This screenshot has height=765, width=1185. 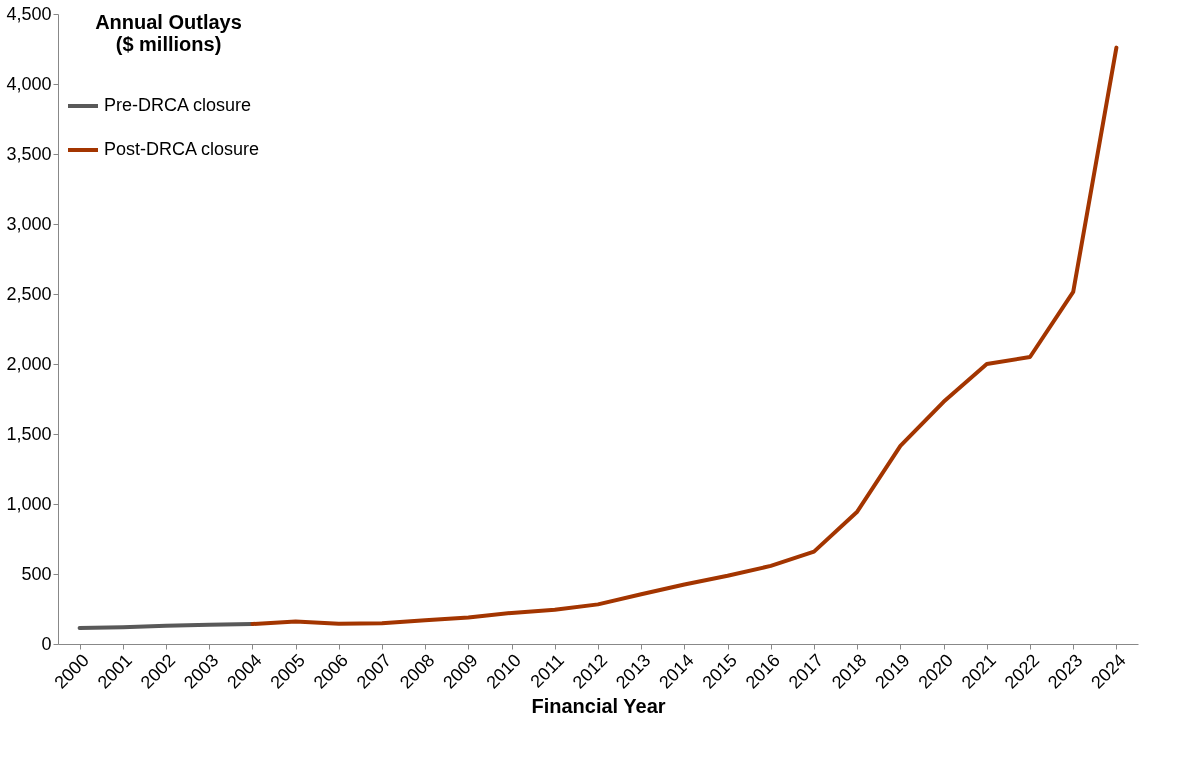 What do you see at coordinates (46, 643) in the screenshot?
I see `y-tick-label: 0` at bounding box center [46, 643].